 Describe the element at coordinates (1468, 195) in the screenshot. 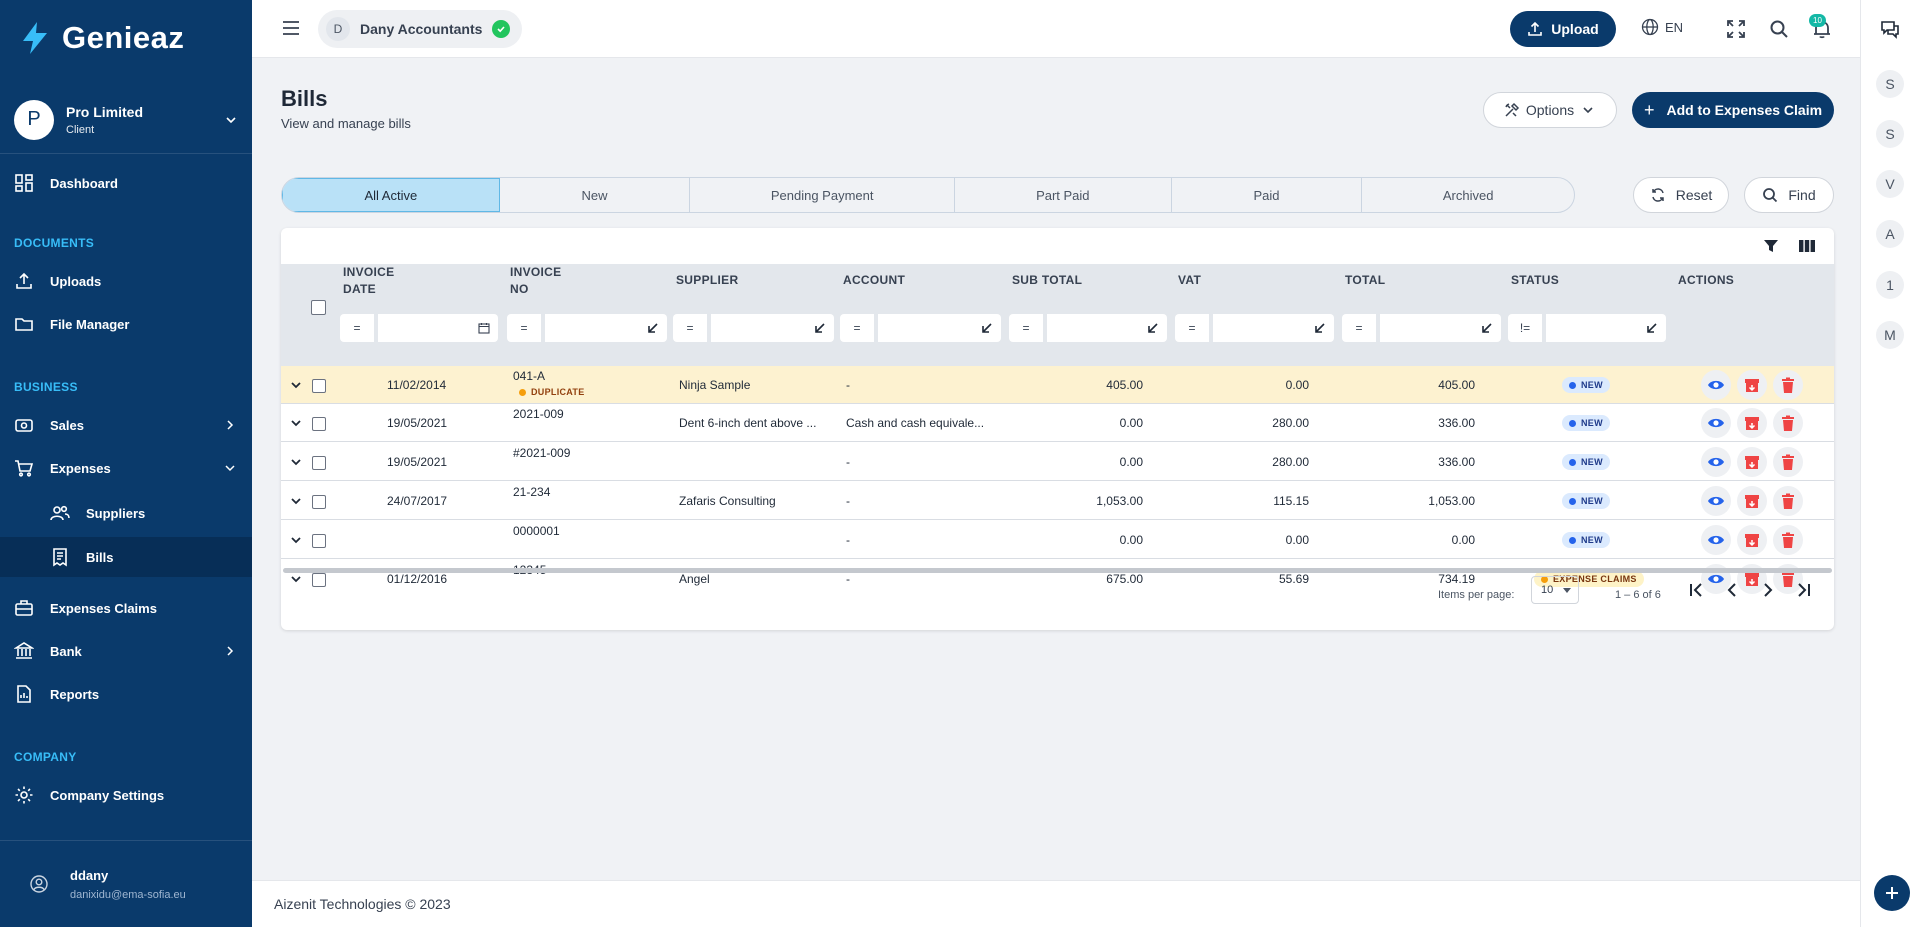

I see `tab-archived: Archived` at that location.